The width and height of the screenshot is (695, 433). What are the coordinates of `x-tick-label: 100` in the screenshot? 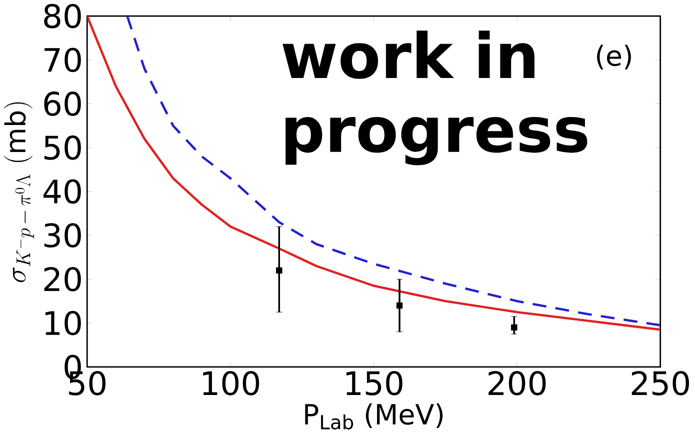 It's located at (231, 383).